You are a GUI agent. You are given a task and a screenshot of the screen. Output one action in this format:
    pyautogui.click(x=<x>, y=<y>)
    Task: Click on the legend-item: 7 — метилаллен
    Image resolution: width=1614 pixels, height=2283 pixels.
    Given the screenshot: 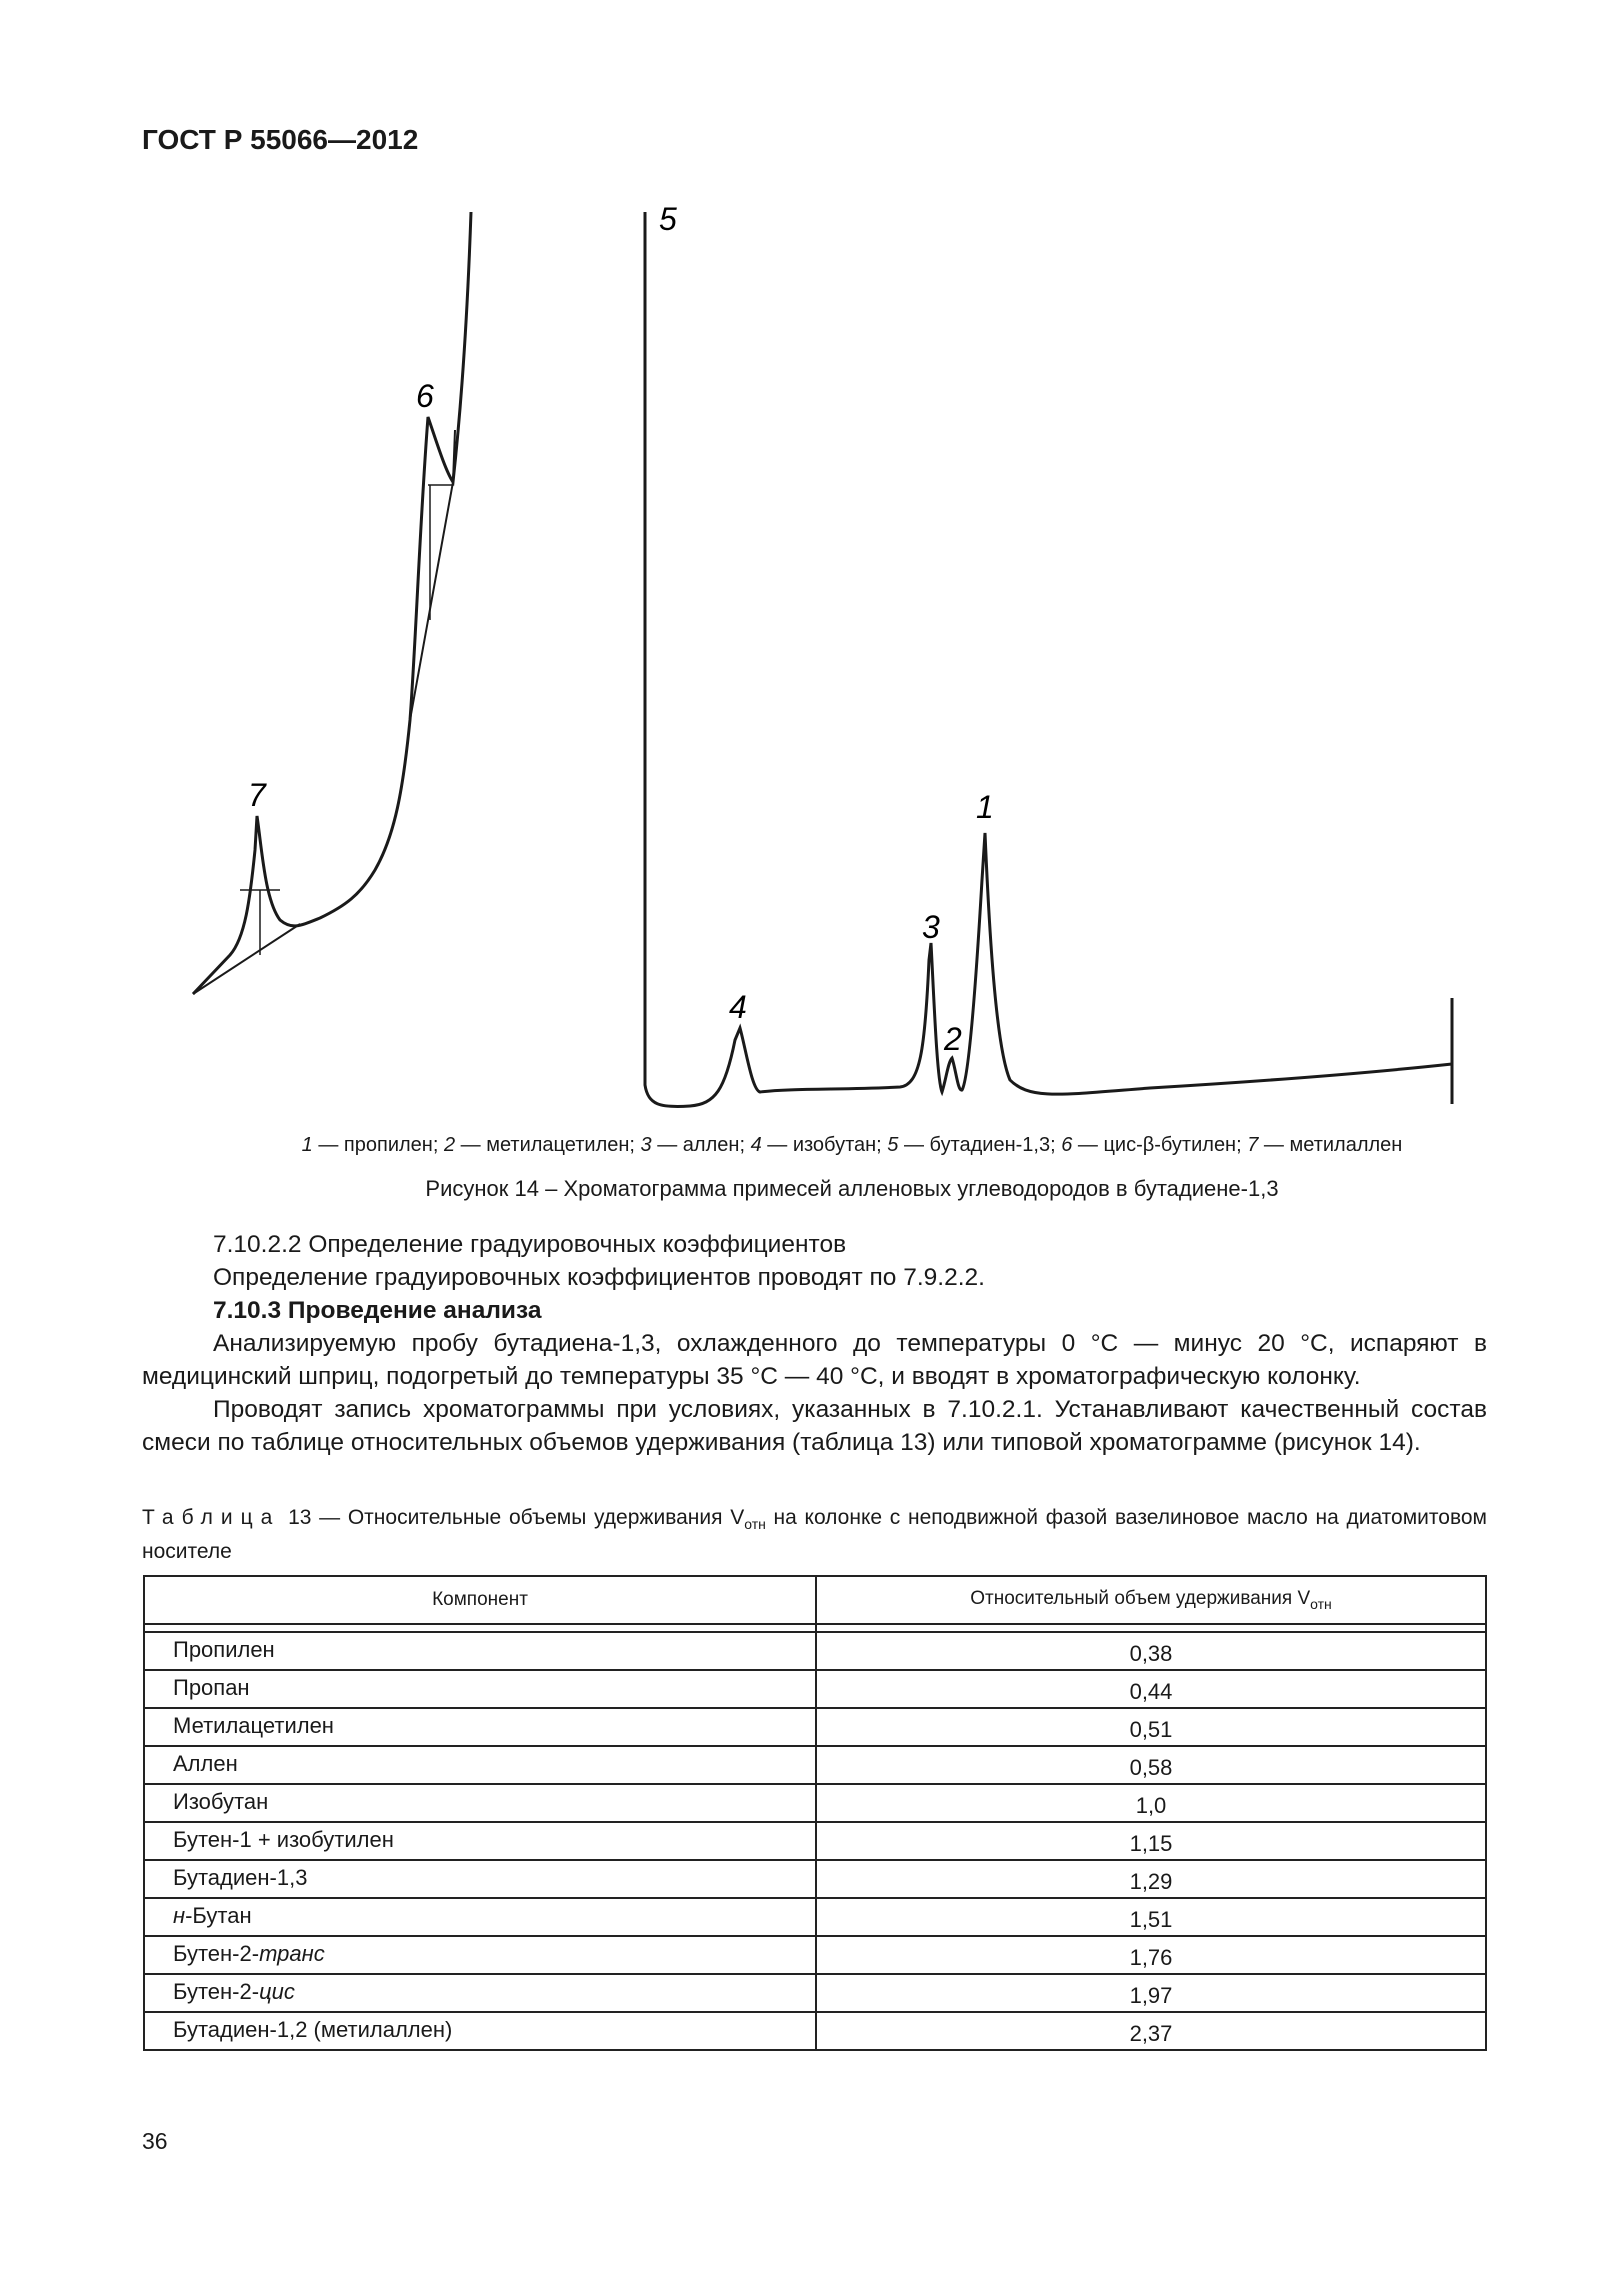 What is the action you would take?
    pyautogui.click(x=1325, y=1145)
    